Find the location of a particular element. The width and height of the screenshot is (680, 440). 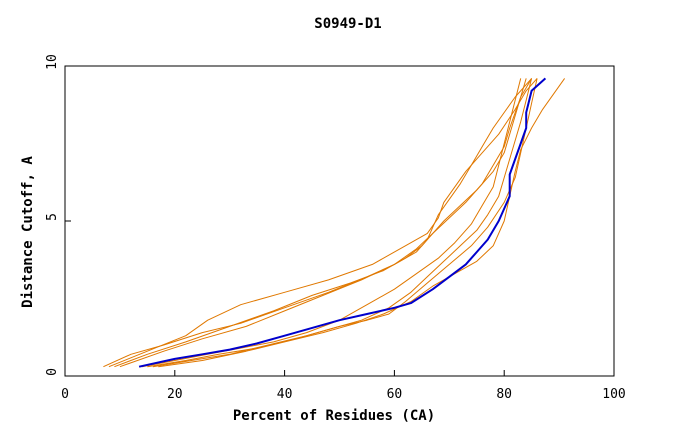

y-axis-label: Distance Cutoff, A is located at coordinates (28, 232).